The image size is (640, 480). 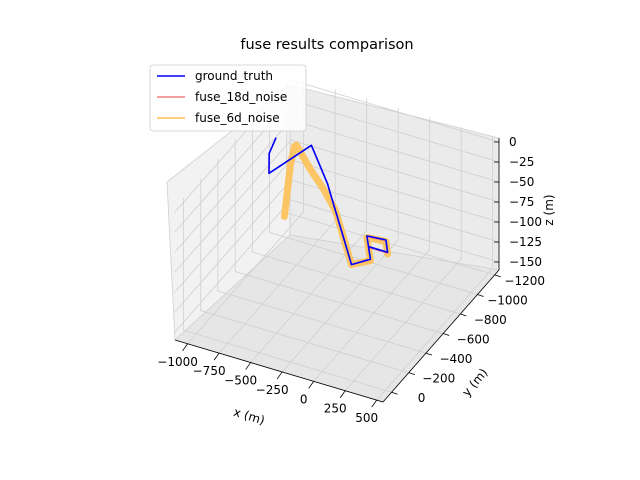 I want to click on x-tick-label: −250, so click(x=272, y=390).